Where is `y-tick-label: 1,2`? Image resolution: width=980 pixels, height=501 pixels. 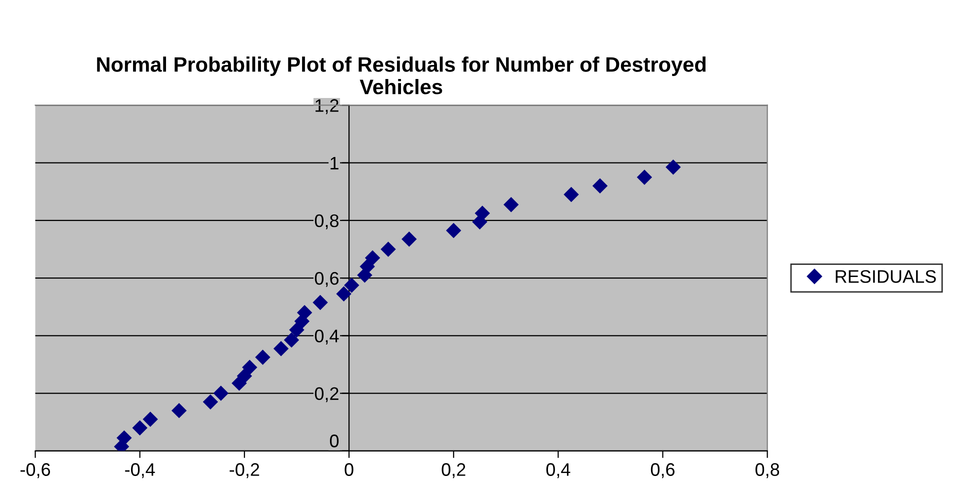
y-tick-label: 1,2 is located at coordinates (327, 106).